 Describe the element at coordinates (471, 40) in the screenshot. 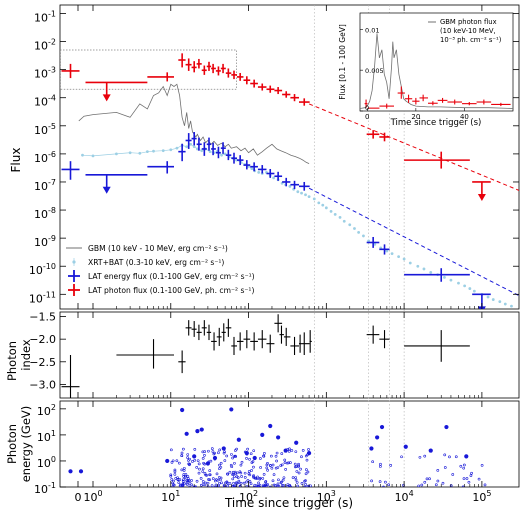

I see `inset-annotation-line-3: 10⁻³ ph. cm⁻² s⁻¹)` at that location.